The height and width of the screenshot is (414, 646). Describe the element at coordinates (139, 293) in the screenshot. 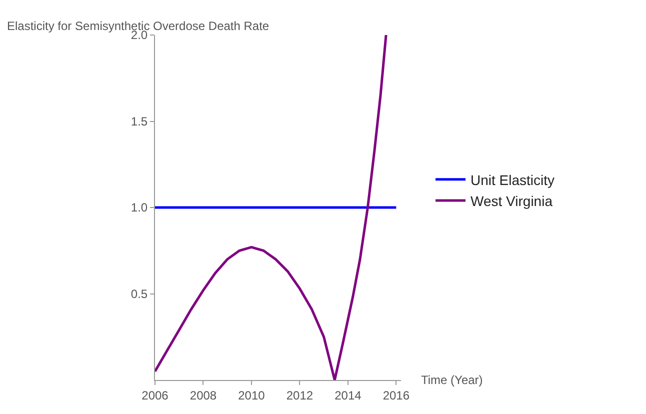

I see `y-tick-label: 0.5` at that location.